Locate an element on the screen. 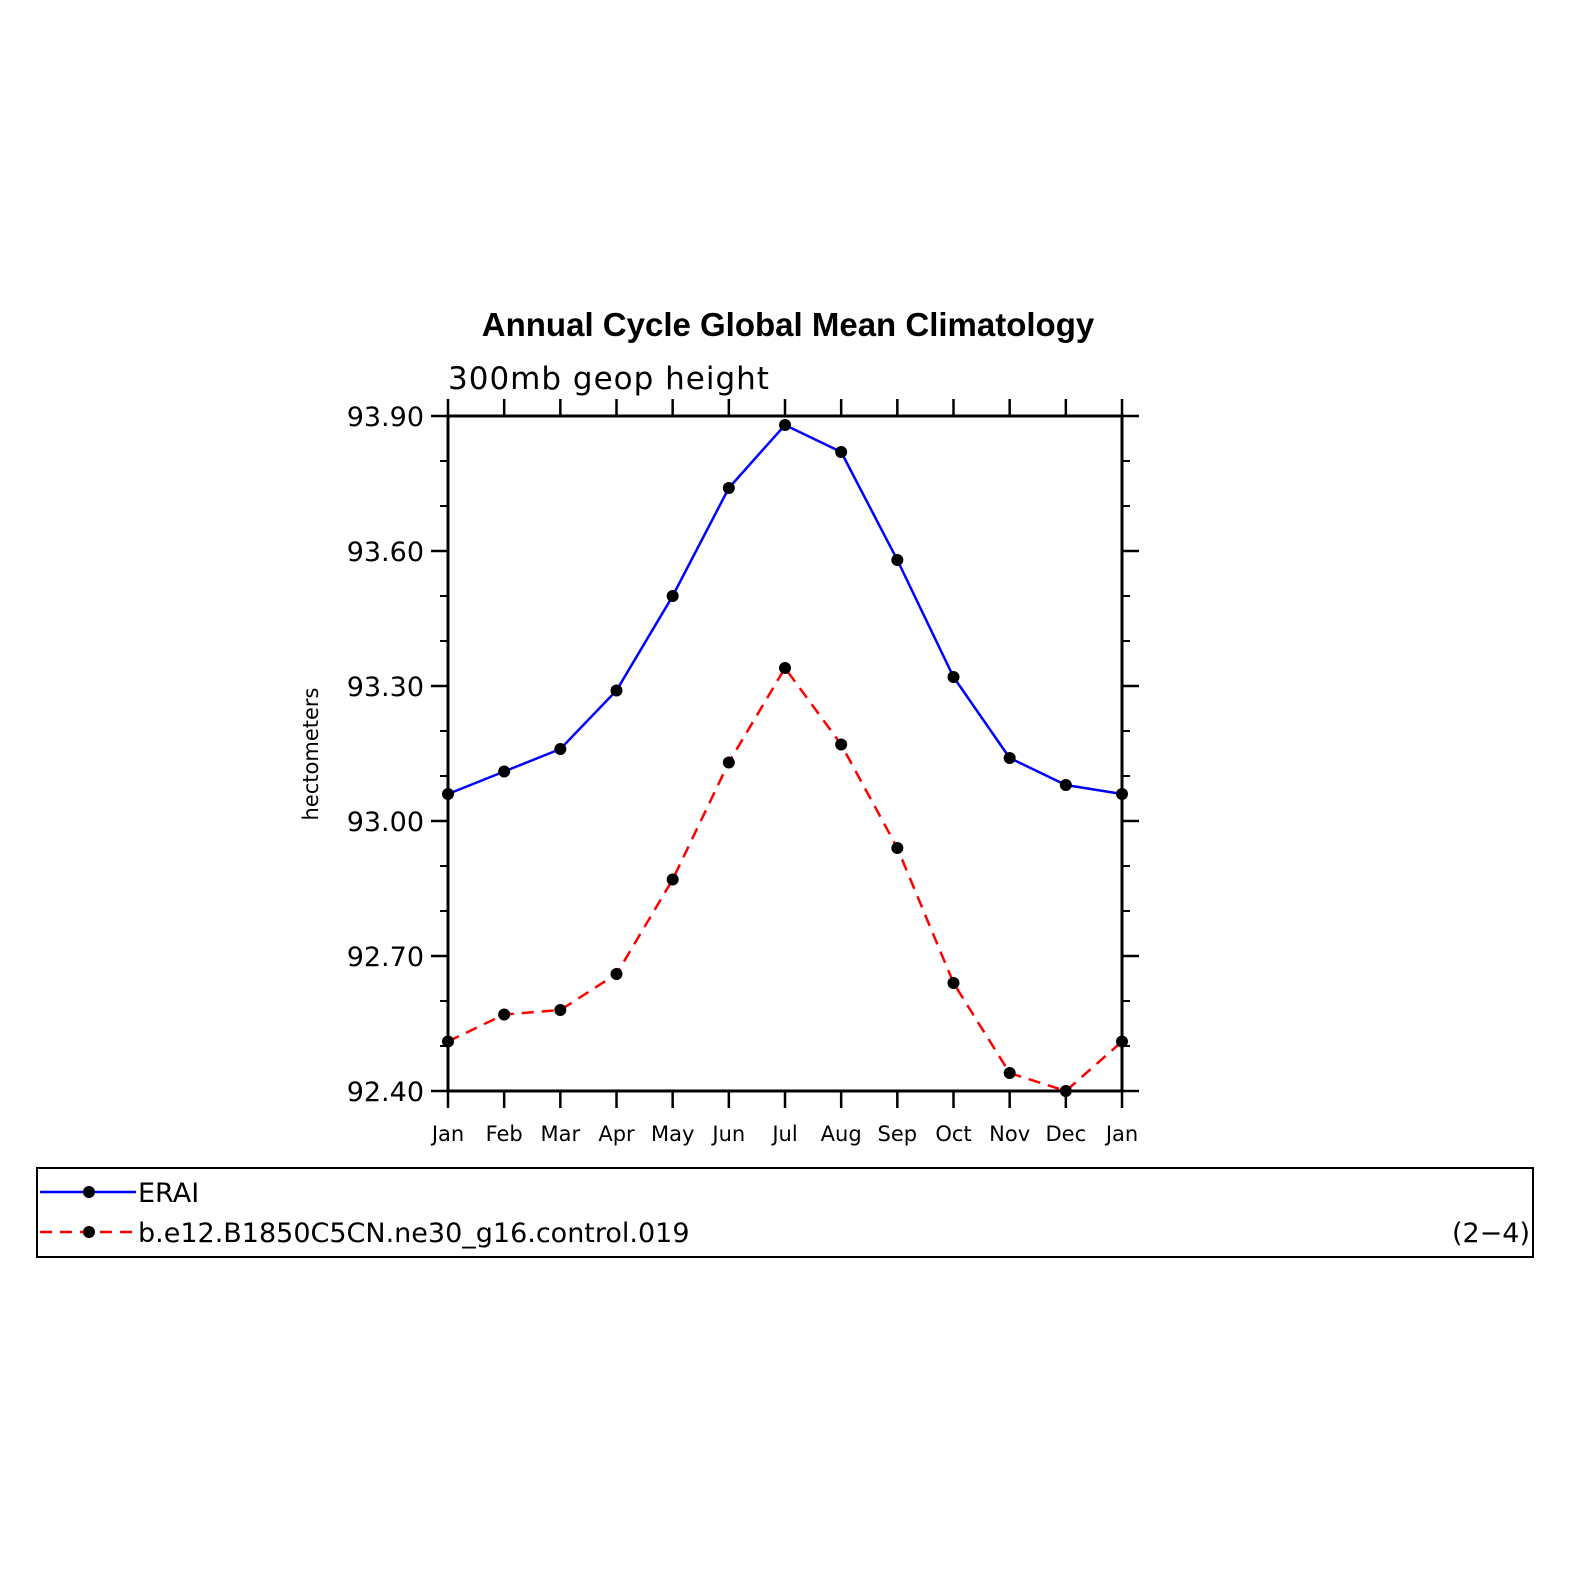 Image resolution: width=1575 pixels, height=1575 pixels. legend-box is located at coordinates (785, 1212).